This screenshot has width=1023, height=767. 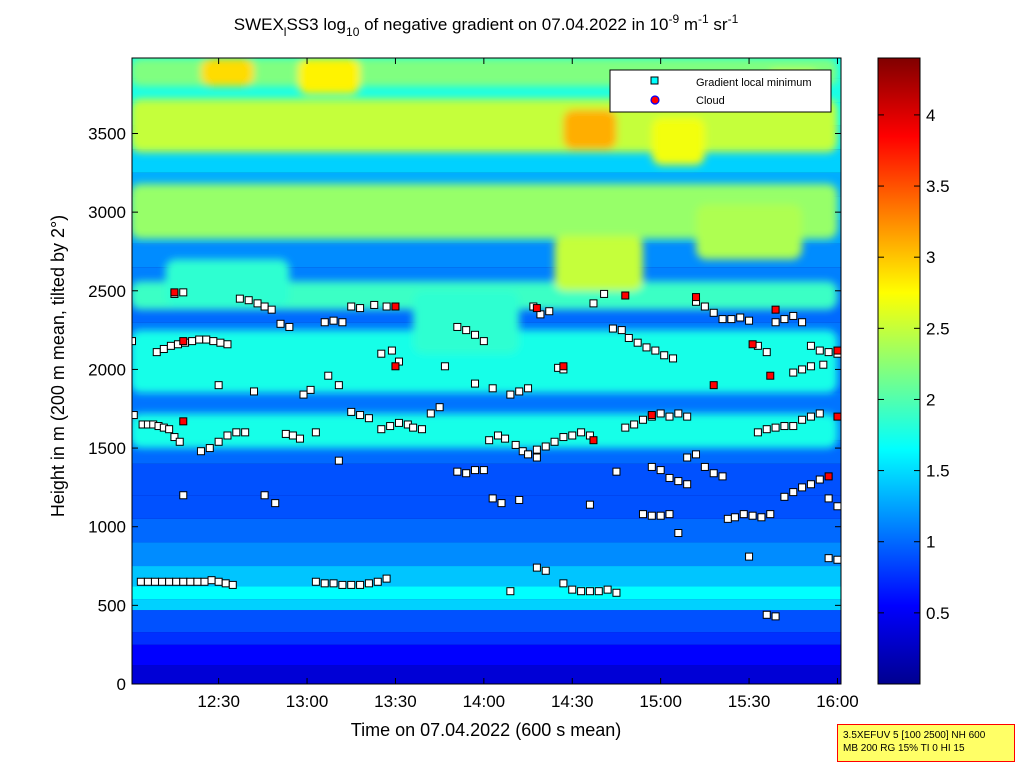 What do you see at coordinates (121, 684) in the screenshot?
I see `y-tick-label: 0` at bounding box center [121, 684].